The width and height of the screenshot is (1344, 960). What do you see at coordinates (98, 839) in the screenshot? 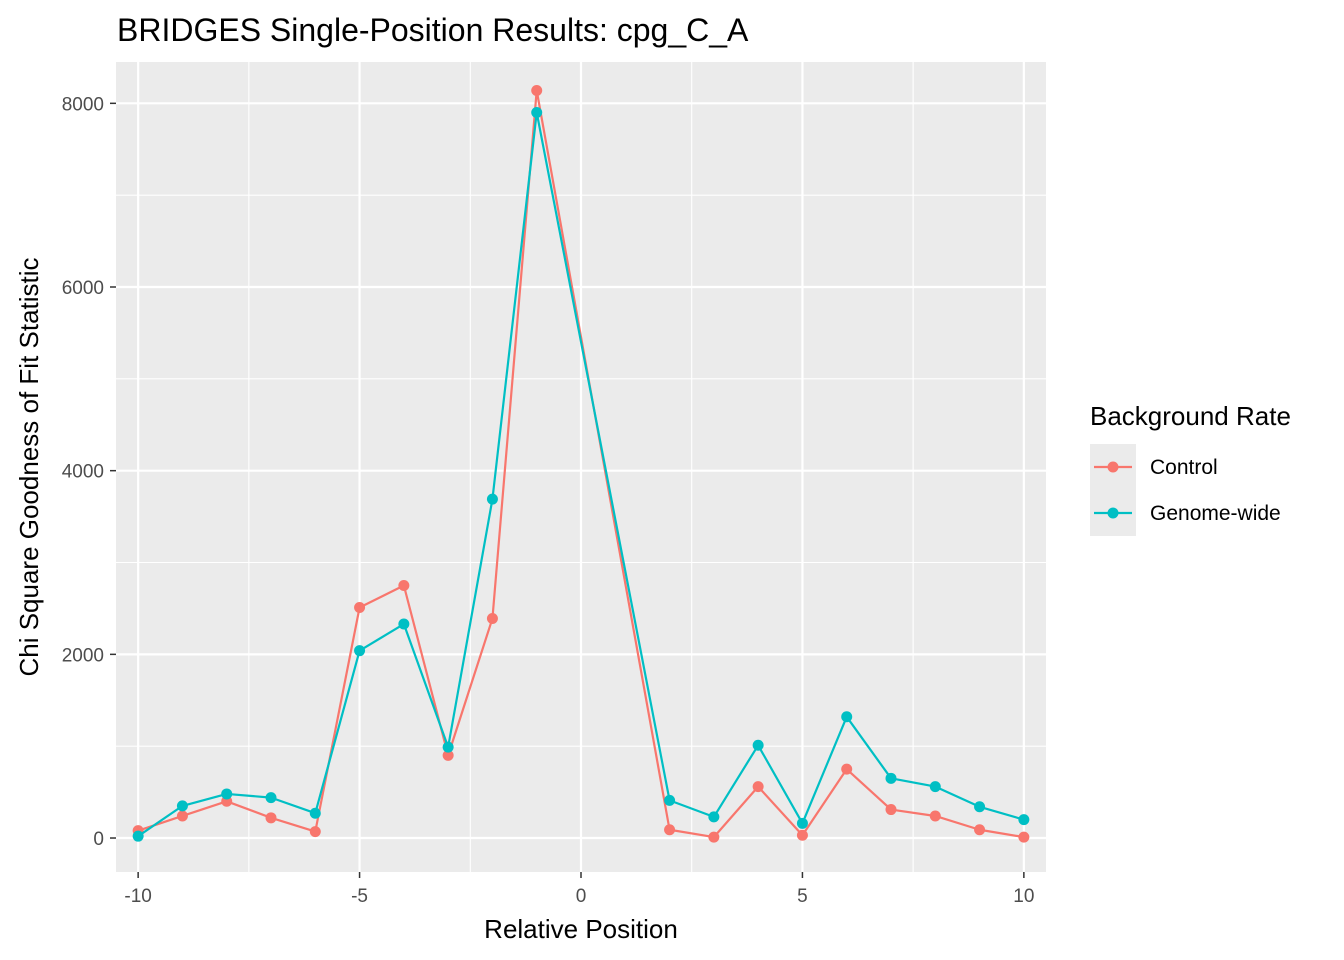
I see `y-tick-label: 0` at bounding box center [98, 839].